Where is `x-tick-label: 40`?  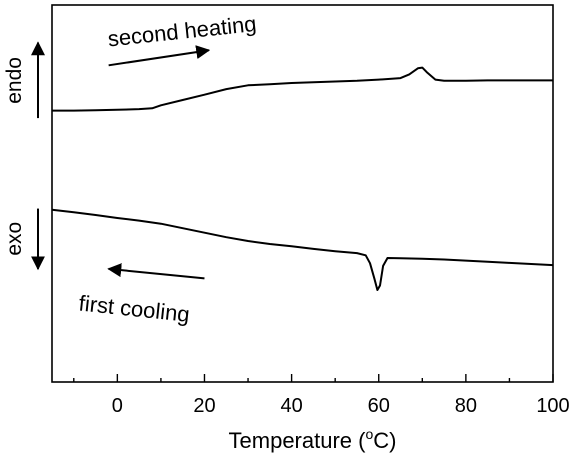 x-tick-label: 40 is located at coordinates (291, 406).